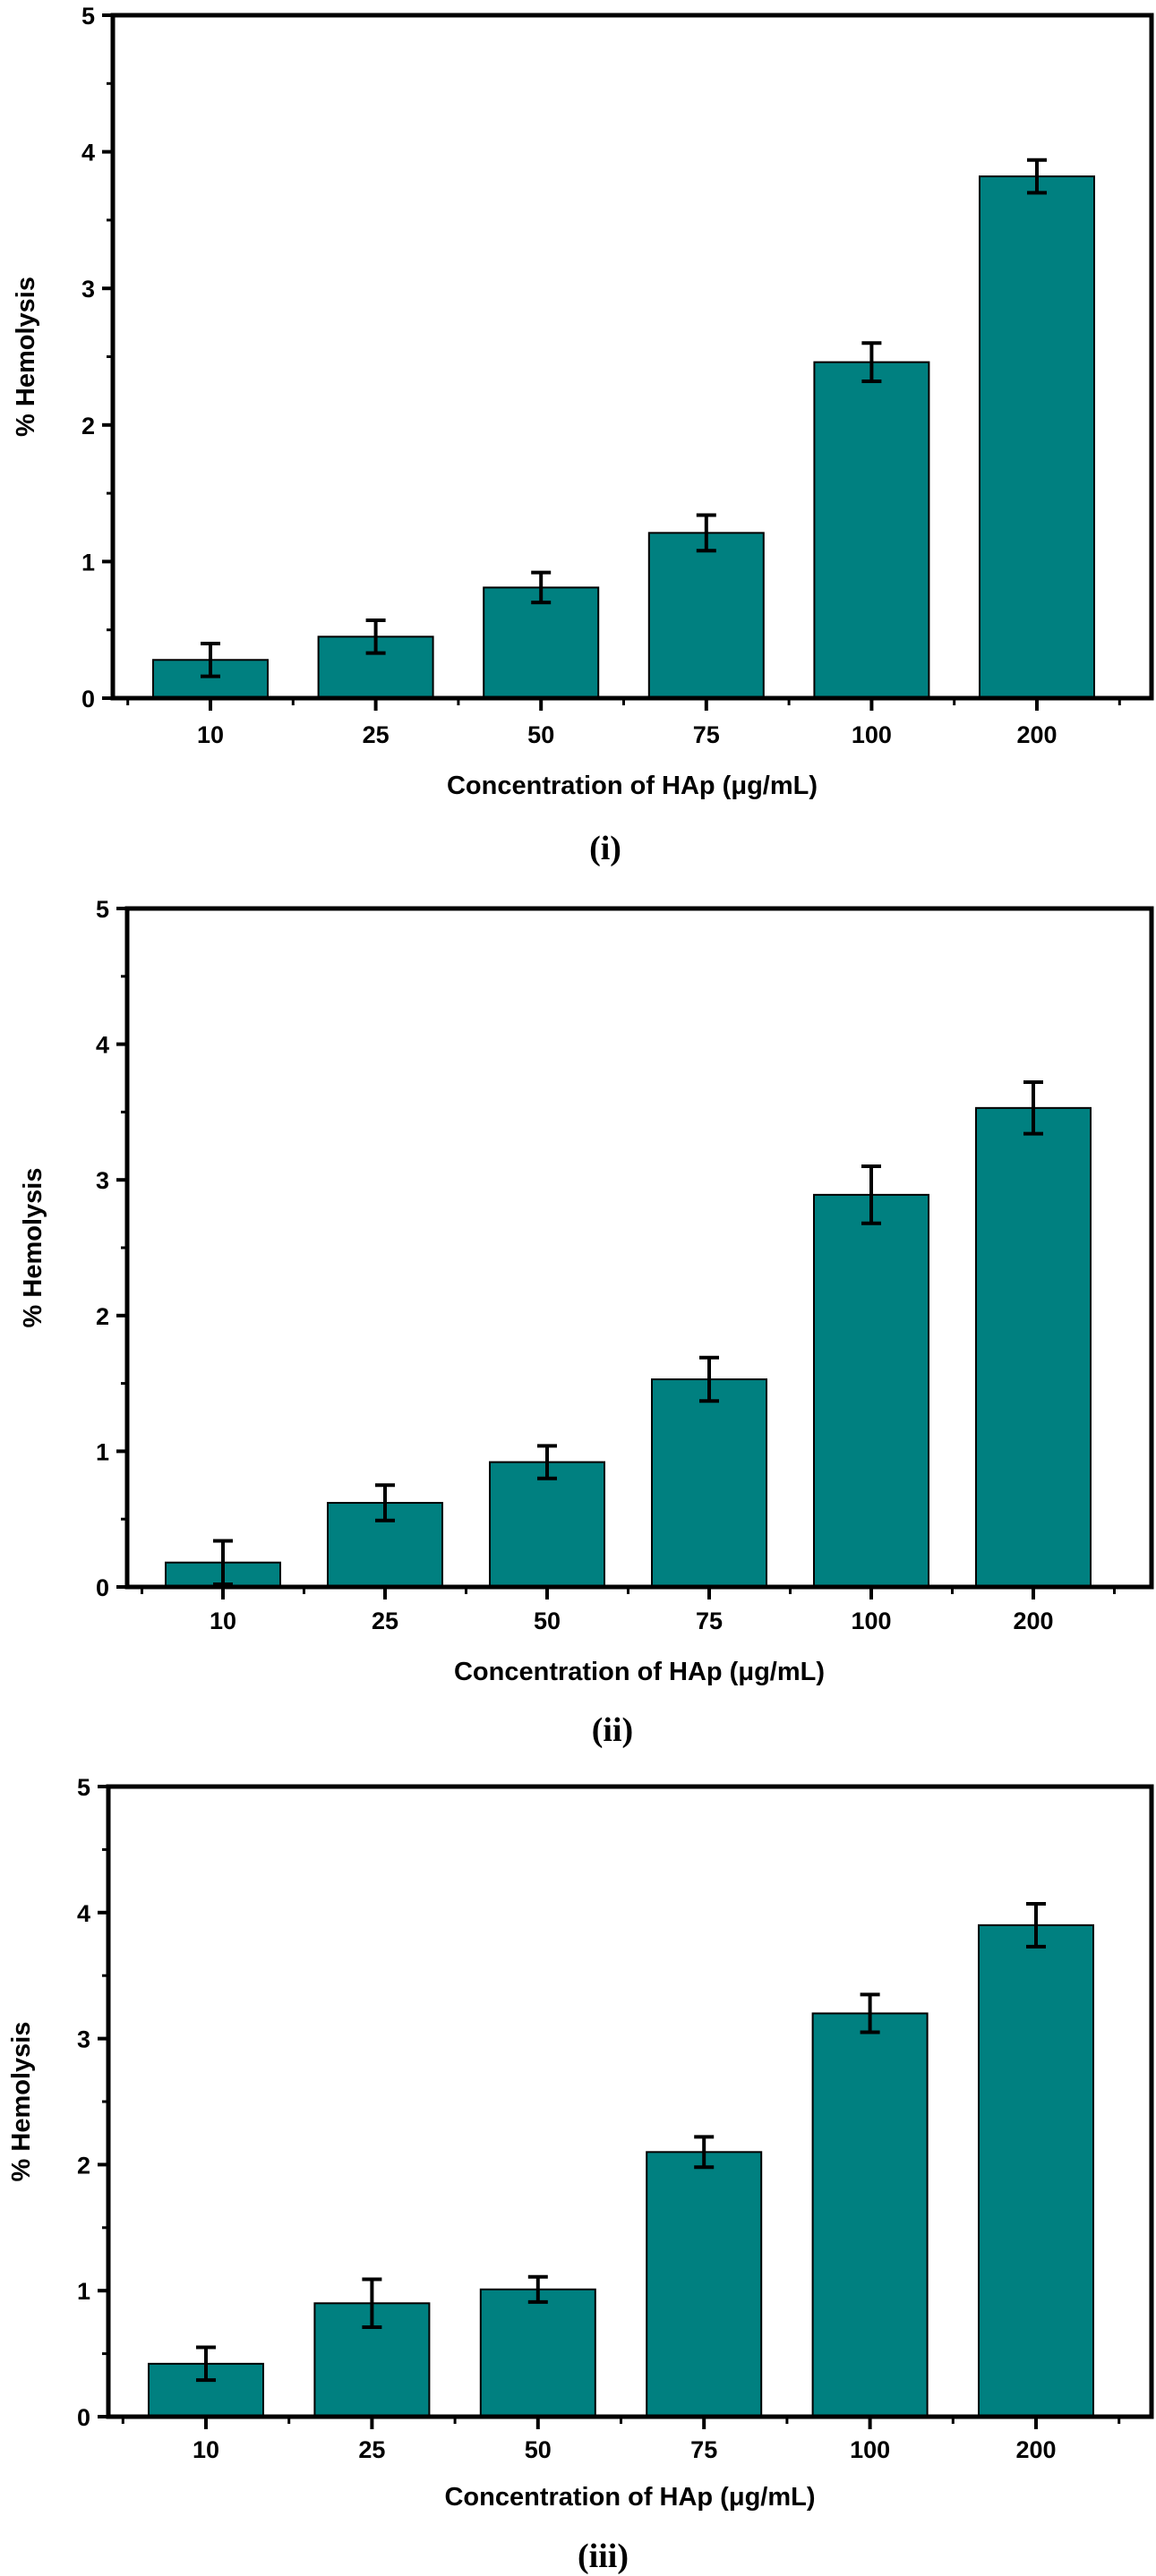 This screenshot has width=1156, height=2576. What do you see at coordinates (605, 848) in the screenshot?
I see `panel-label: (i)` at bounding box center [605, 848].